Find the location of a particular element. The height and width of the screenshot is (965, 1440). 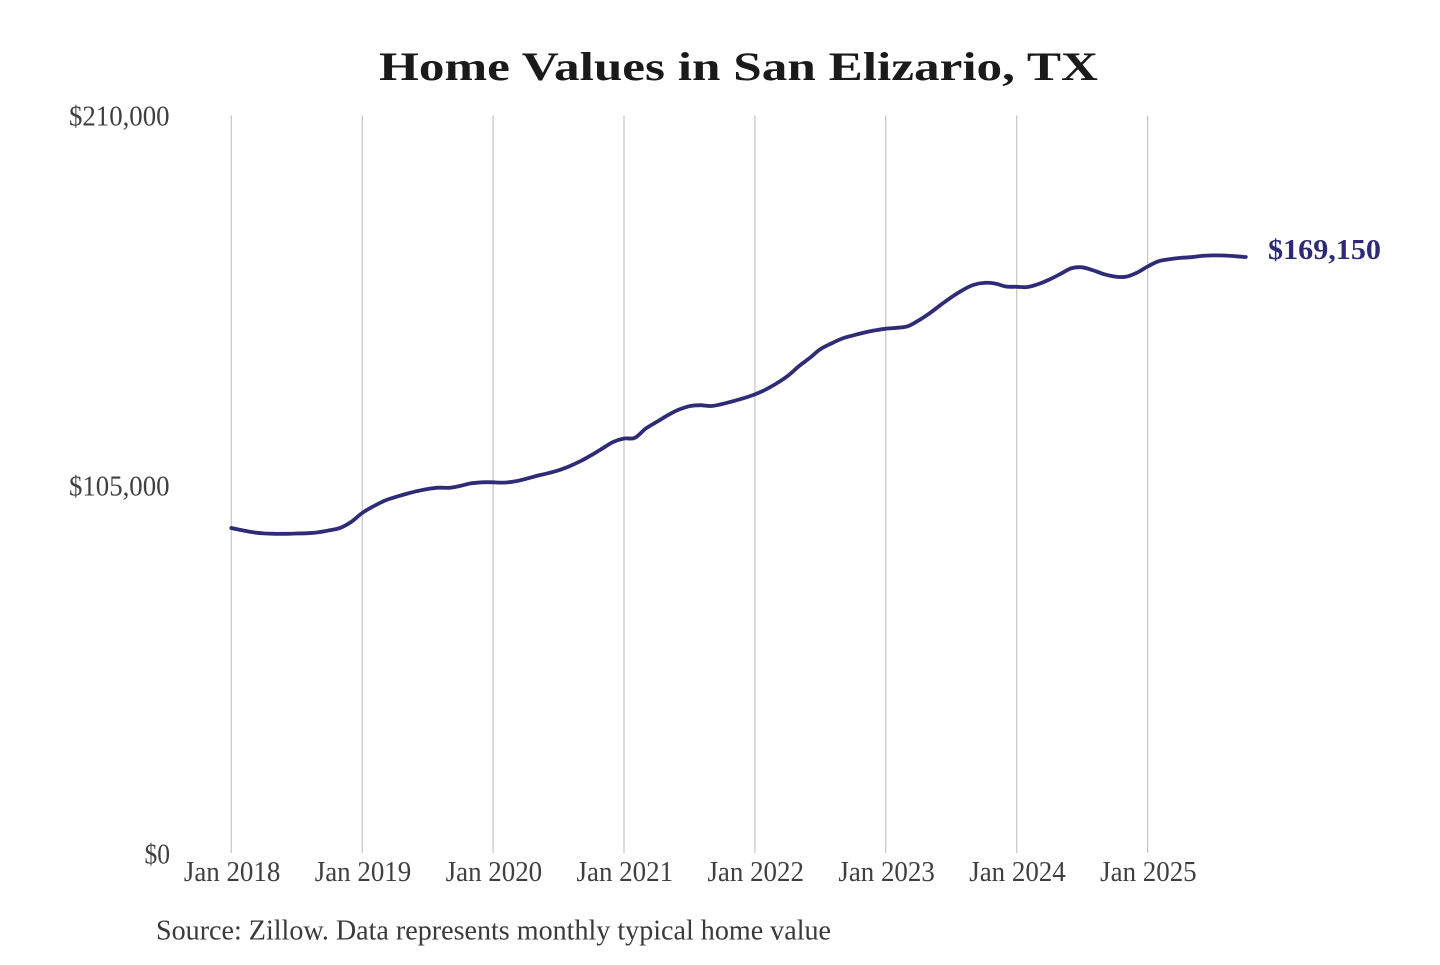

svg-text: Jan 2019 is located at coordinates (363, 872).